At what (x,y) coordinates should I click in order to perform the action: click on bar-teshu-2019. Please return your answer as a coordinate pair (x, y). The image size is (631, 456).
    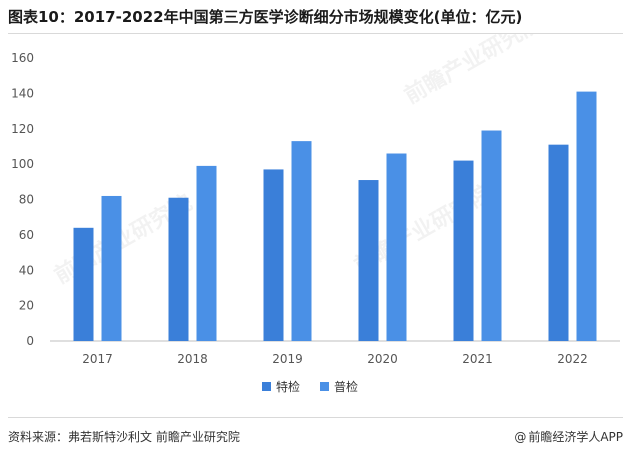
    Looking at the image, I should click on (273, 255).